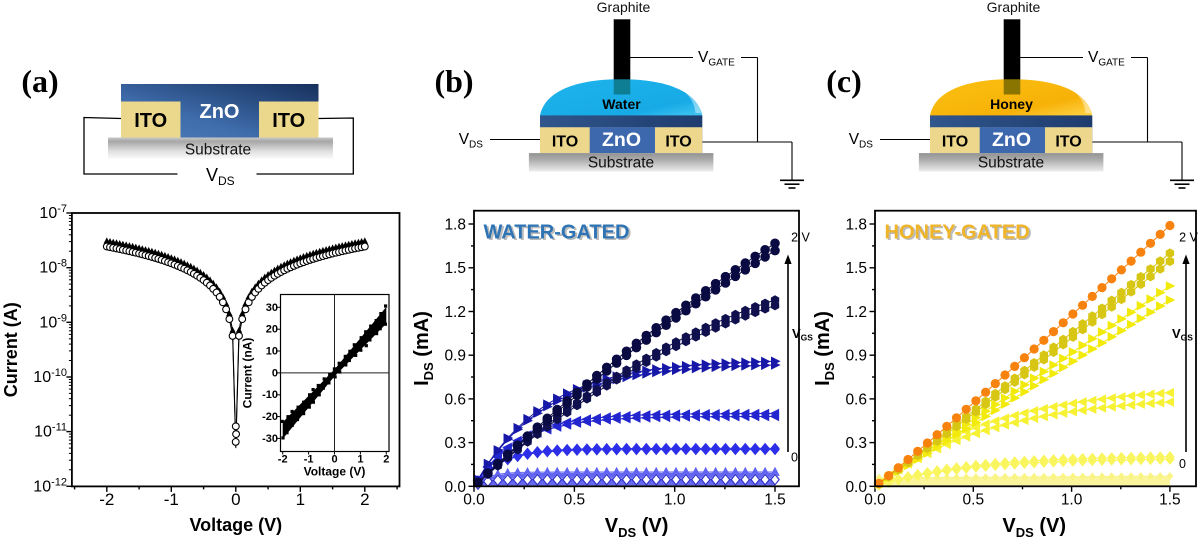  What do you see at coordinates (272, 308) in the screenshot?
I see `svg-text: 30` at bounding box center [272, 308].